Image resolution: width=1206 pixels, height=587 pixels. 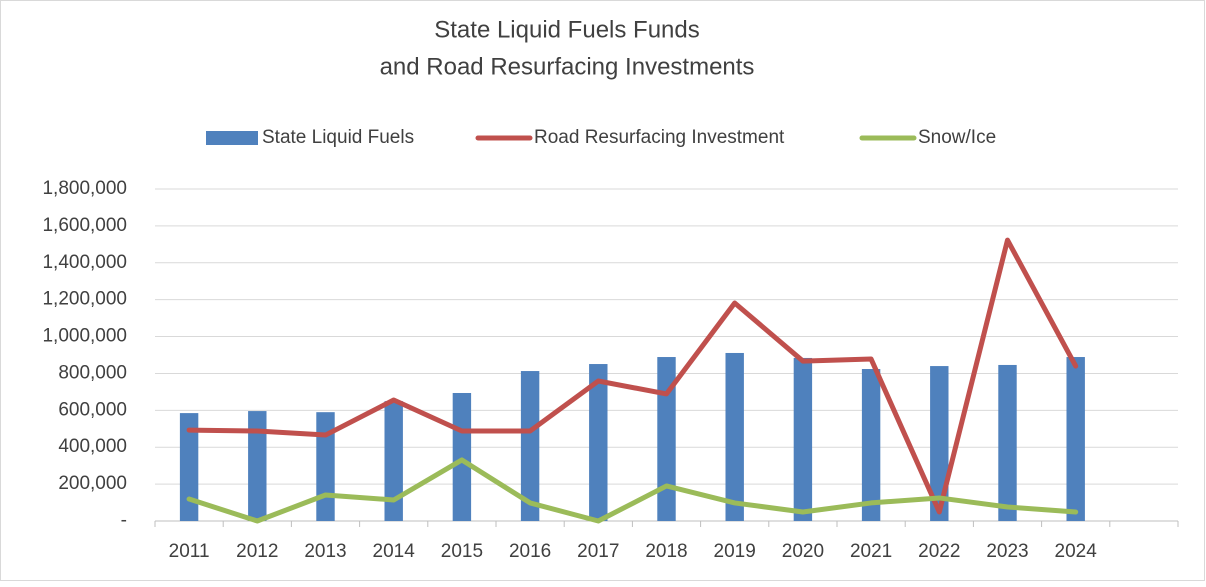 What do you see at coordinates (394, 551) in the screenshot?
I see `x-tick-label: 2014` at bounding box center [394, 551].